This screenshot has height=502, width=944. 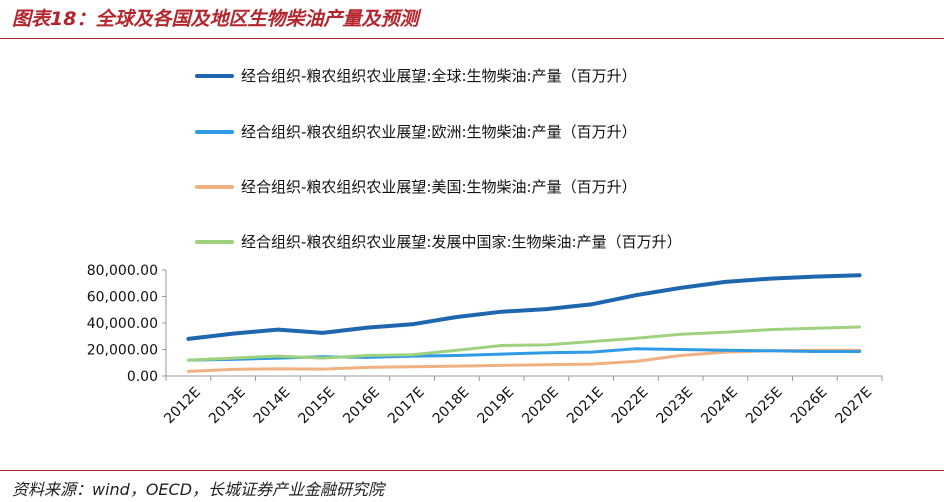 I want to click on series-lines, so click(x=524, y=323).